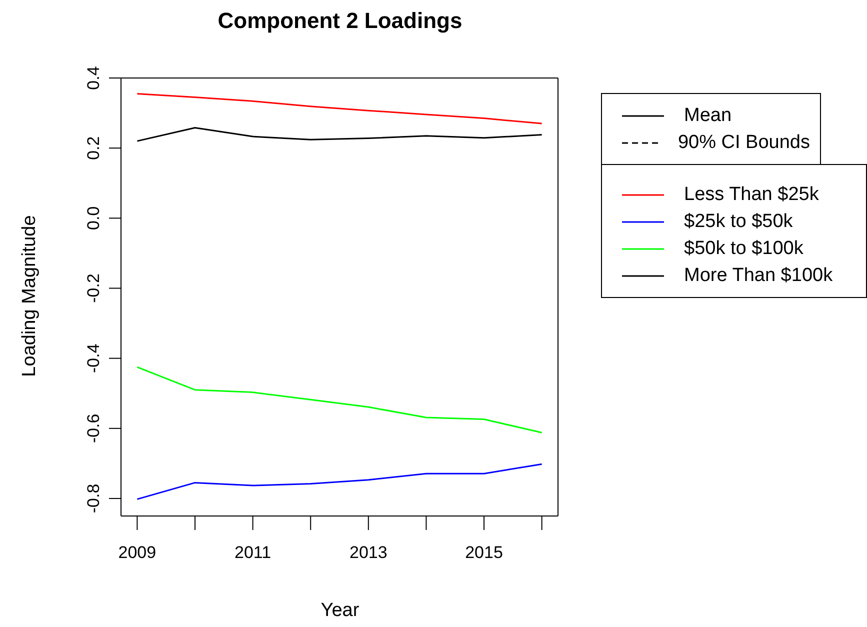 The image size is (867, 627). What do you see at coordinates (738, 221) in the screenshot?
I see `legend-label: $25k to $50k` at bounding box center [738, 221].